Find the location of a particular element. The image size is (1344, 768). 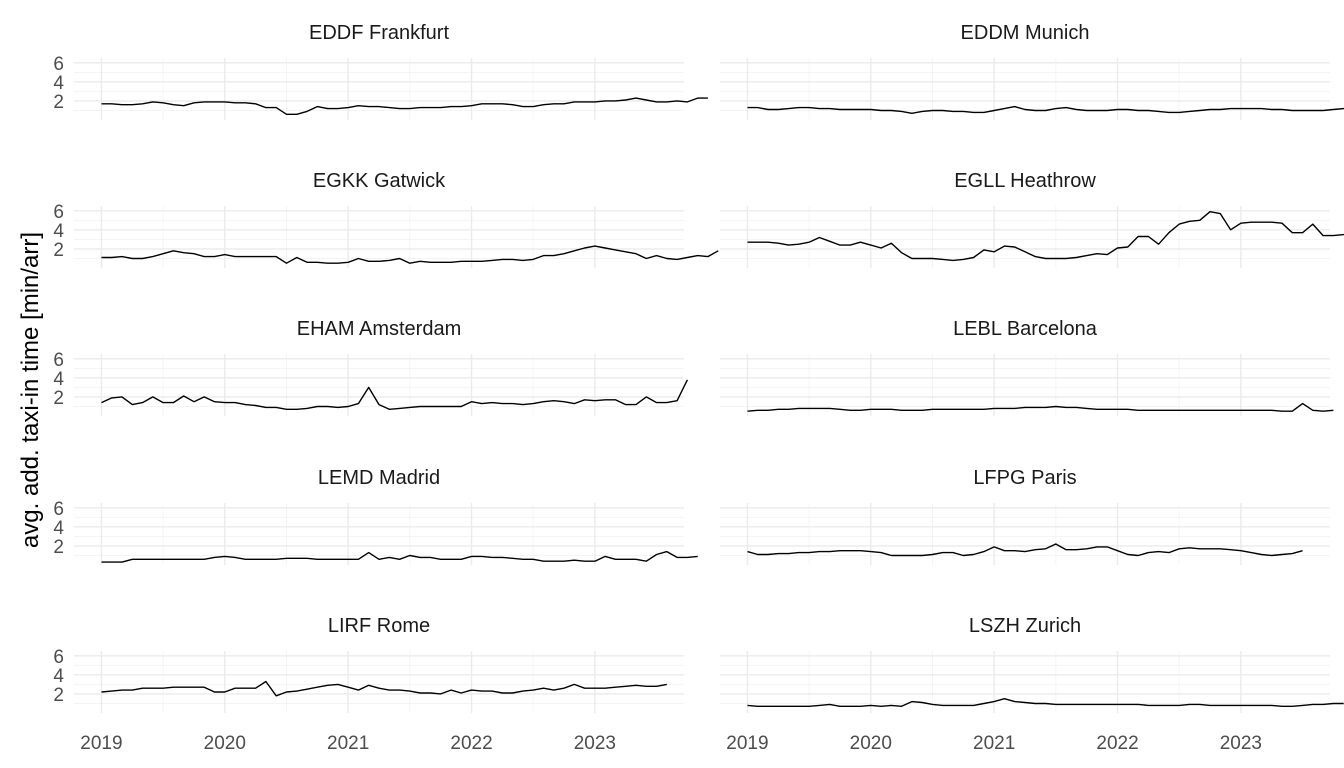

panel-lirf-rome: LIRF Rome 246 is located at coordinates (368, 664).